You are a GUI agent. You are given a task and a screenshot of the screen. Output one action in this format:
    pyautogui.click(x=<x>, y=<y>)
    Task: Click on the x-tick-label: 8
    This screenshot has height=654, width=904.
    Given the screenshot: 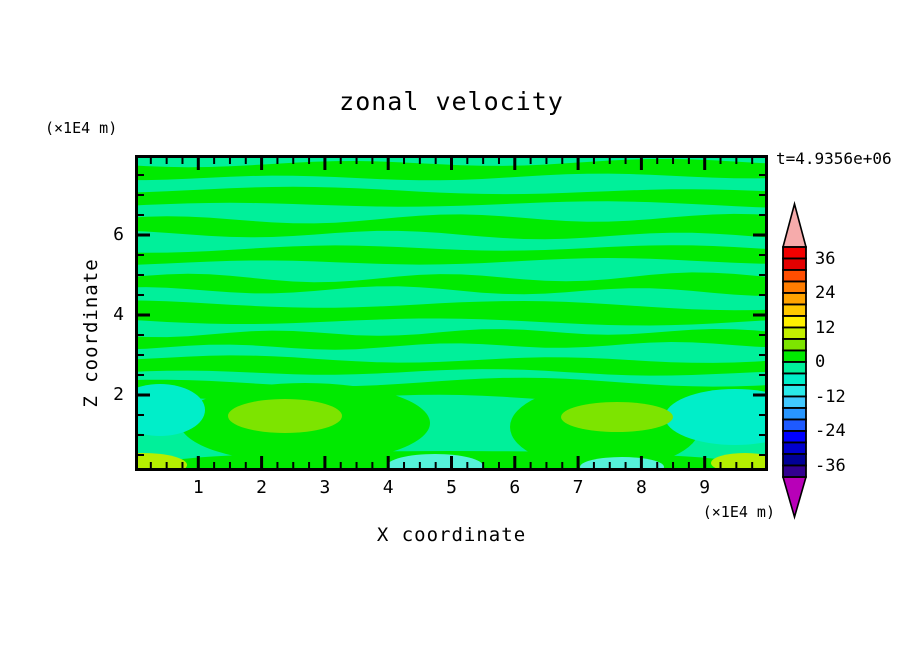 What is the action you would take?
    pyautogui.click(x=641, y=487)
    